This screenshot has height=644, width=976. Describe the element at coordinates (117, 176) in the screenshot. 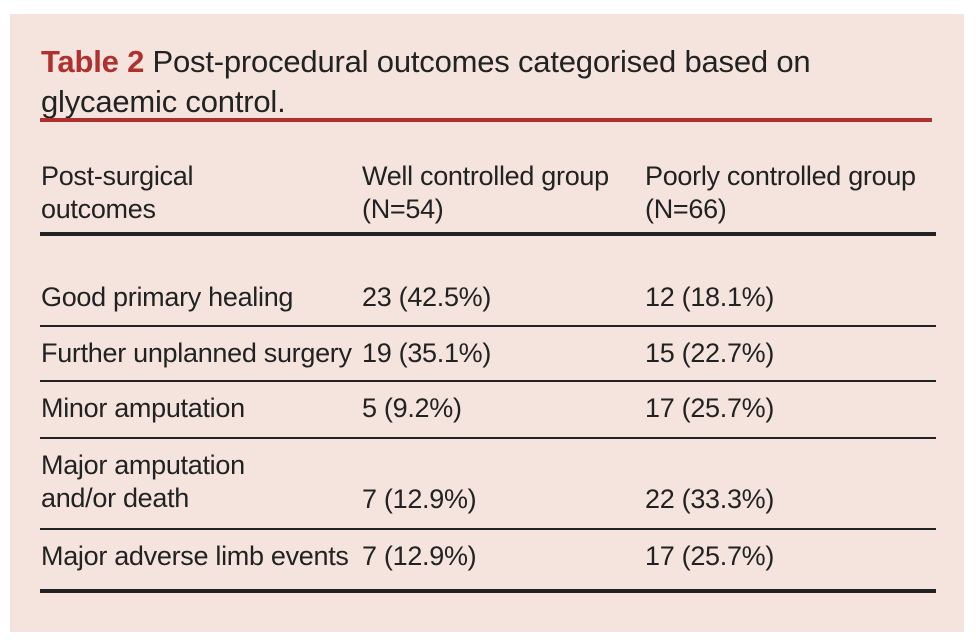

I see `header-outcomes-line1: Post-surgical` at that location.